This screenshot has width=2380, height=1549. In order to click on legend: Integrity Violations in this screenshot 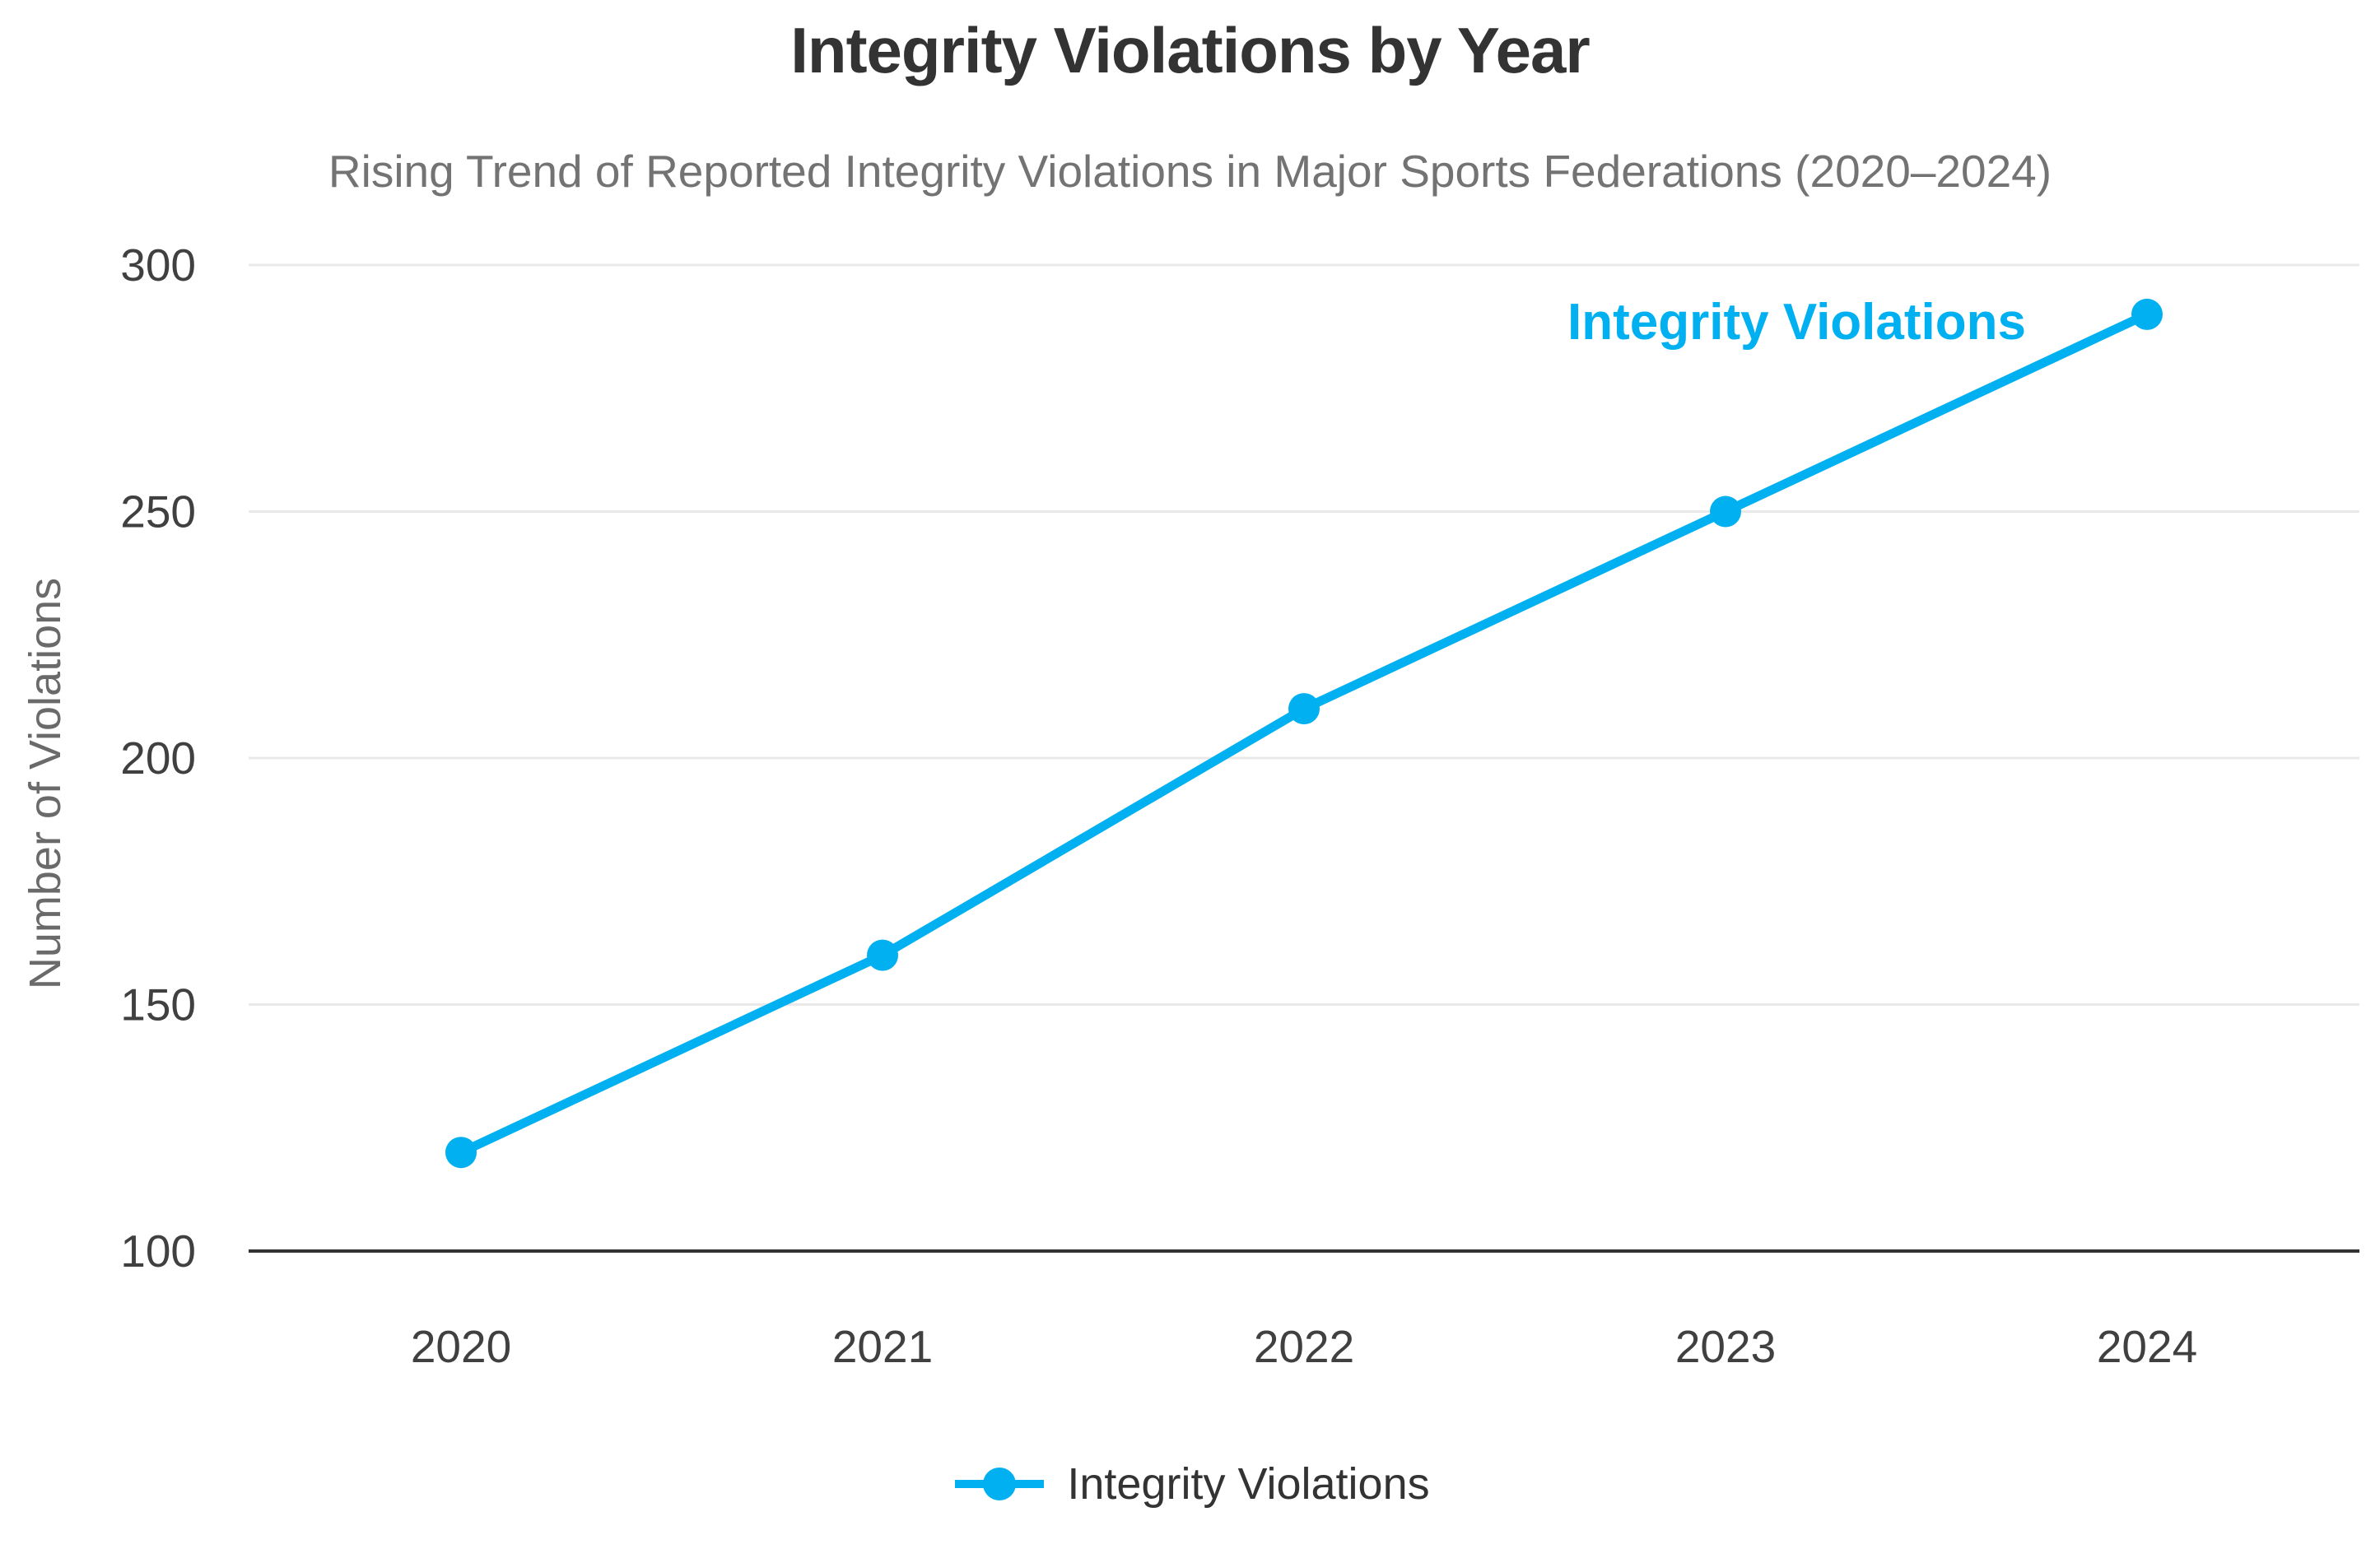, I will do `click(1190, 1484)`.